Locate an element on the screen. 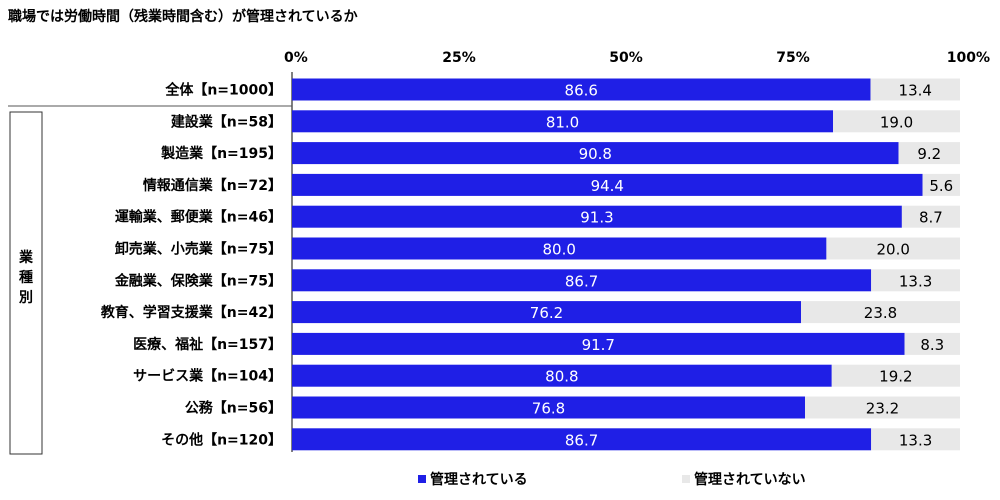 The height and width of the screenshot is (500, 1000). category-label: 製造業【n=195】 is located at coordinates (221, 153).